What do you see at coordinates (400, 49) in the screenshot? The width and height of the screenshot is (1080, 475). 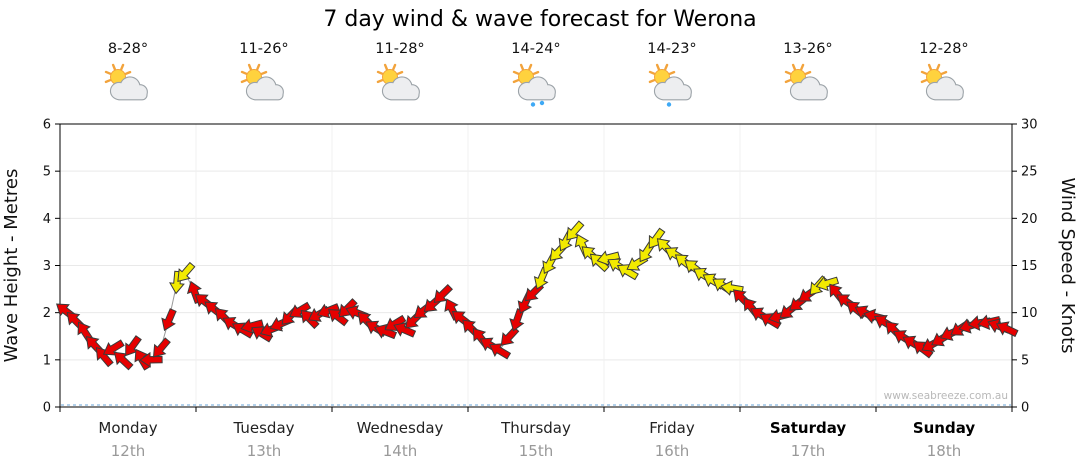 I see `temp-range-label: 11-28°` at bounding box center [400, 49].